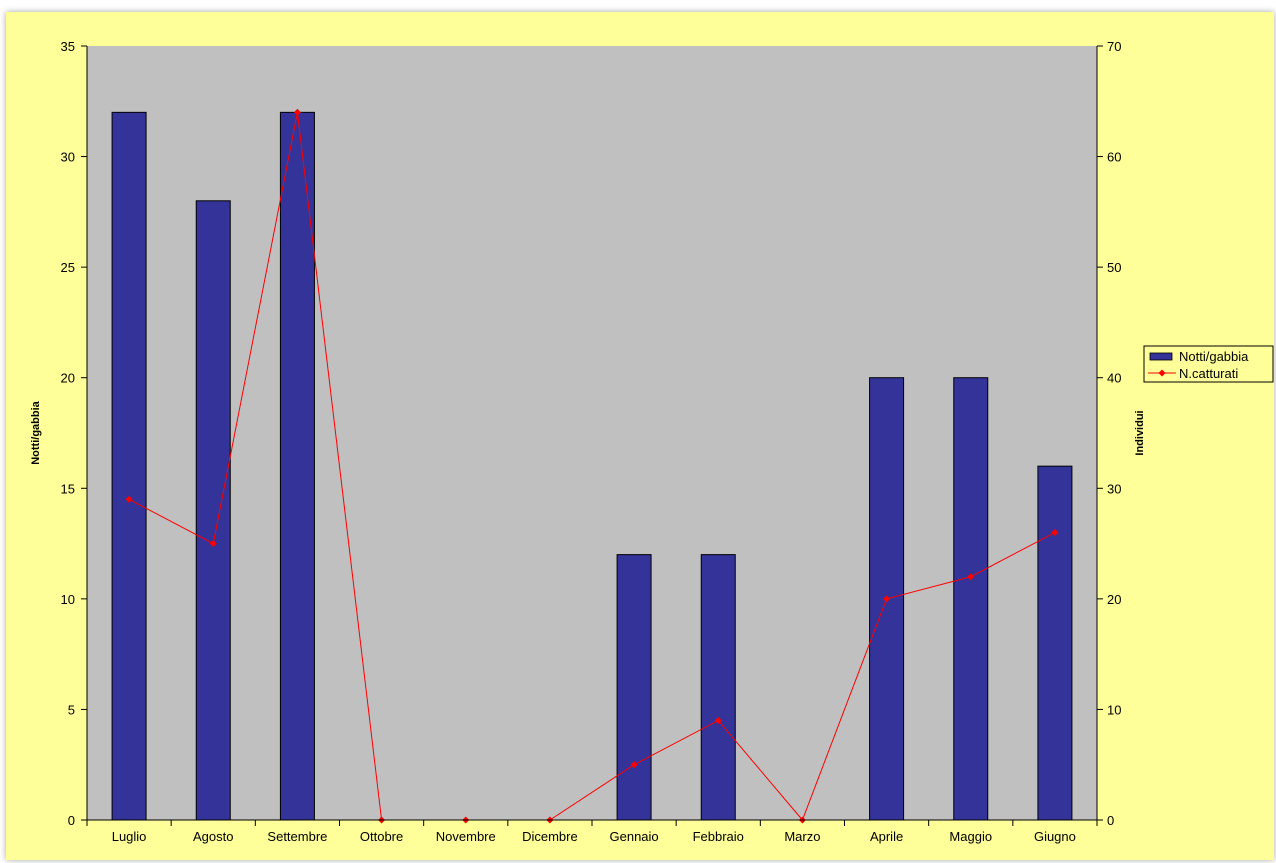  Describe the element at coordinates (802, 836) in the screenshot. I see `x-tick-label-8: Marzo` at that location.